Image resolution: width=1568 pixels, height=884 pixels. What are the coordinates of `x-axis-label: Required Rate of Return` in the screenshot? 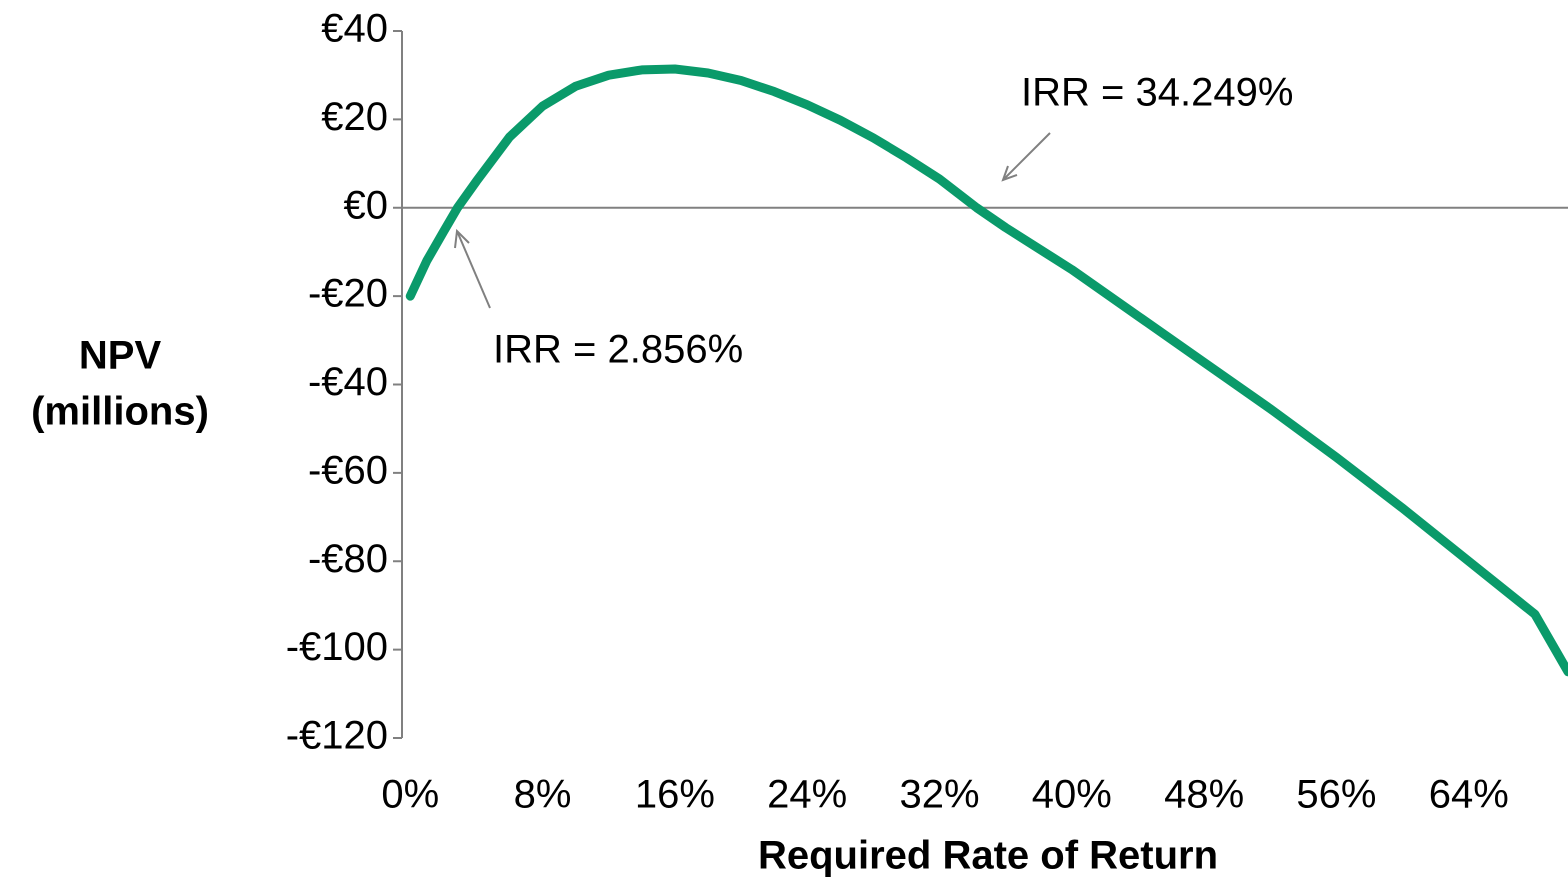 It's located at (988, 856).